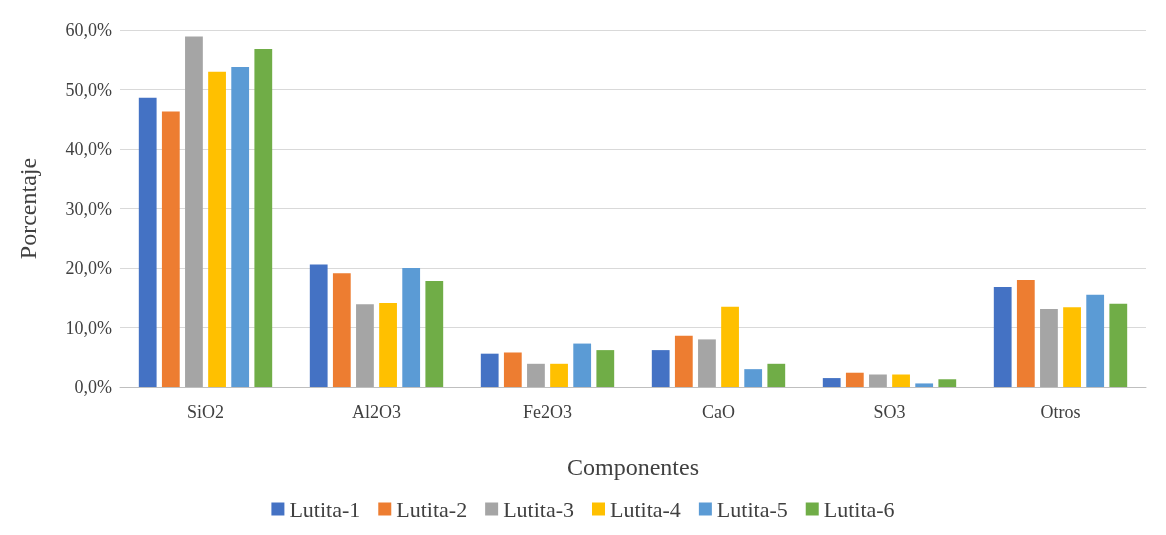  I want to click on y-tick-label: 0,0%, so click(93, 387).